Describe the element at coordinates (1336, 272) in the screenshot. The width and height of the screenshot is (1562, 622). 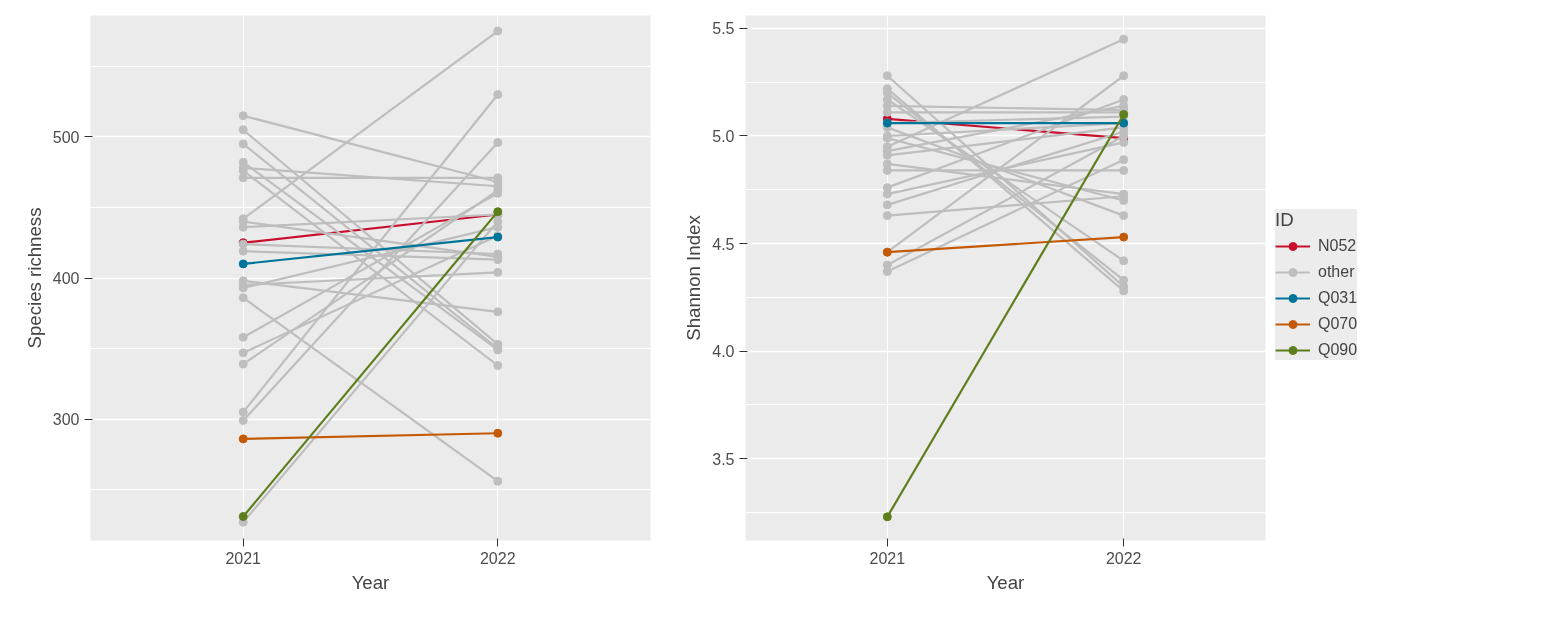
I see `legend-label: other` at that location.